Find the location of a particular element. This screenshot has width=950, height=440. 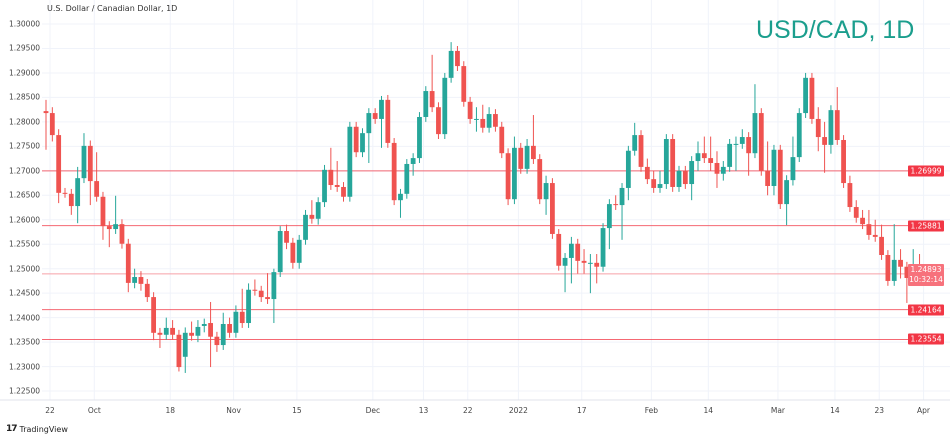

x-tick-label: Feb is located at coordinates (651, 410).